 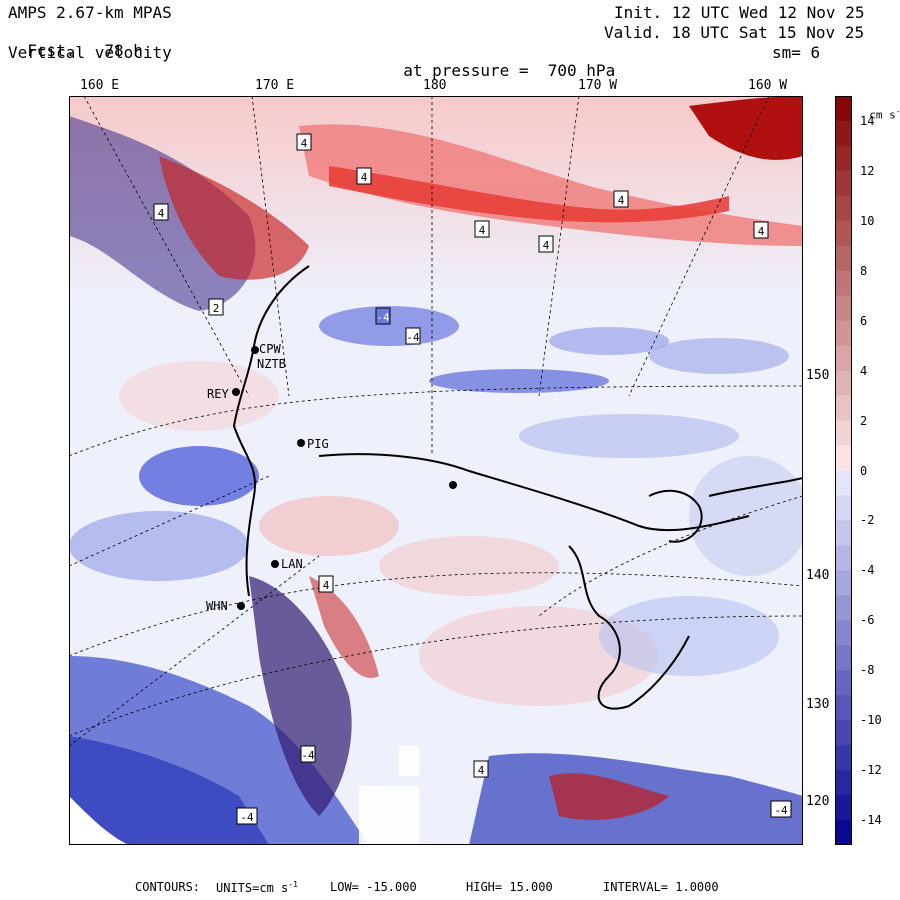 What do you see at coordinates (867, 520) in the screenshot?
I see `colorbar-tick-label: -2` at bounding box center [867, 520].